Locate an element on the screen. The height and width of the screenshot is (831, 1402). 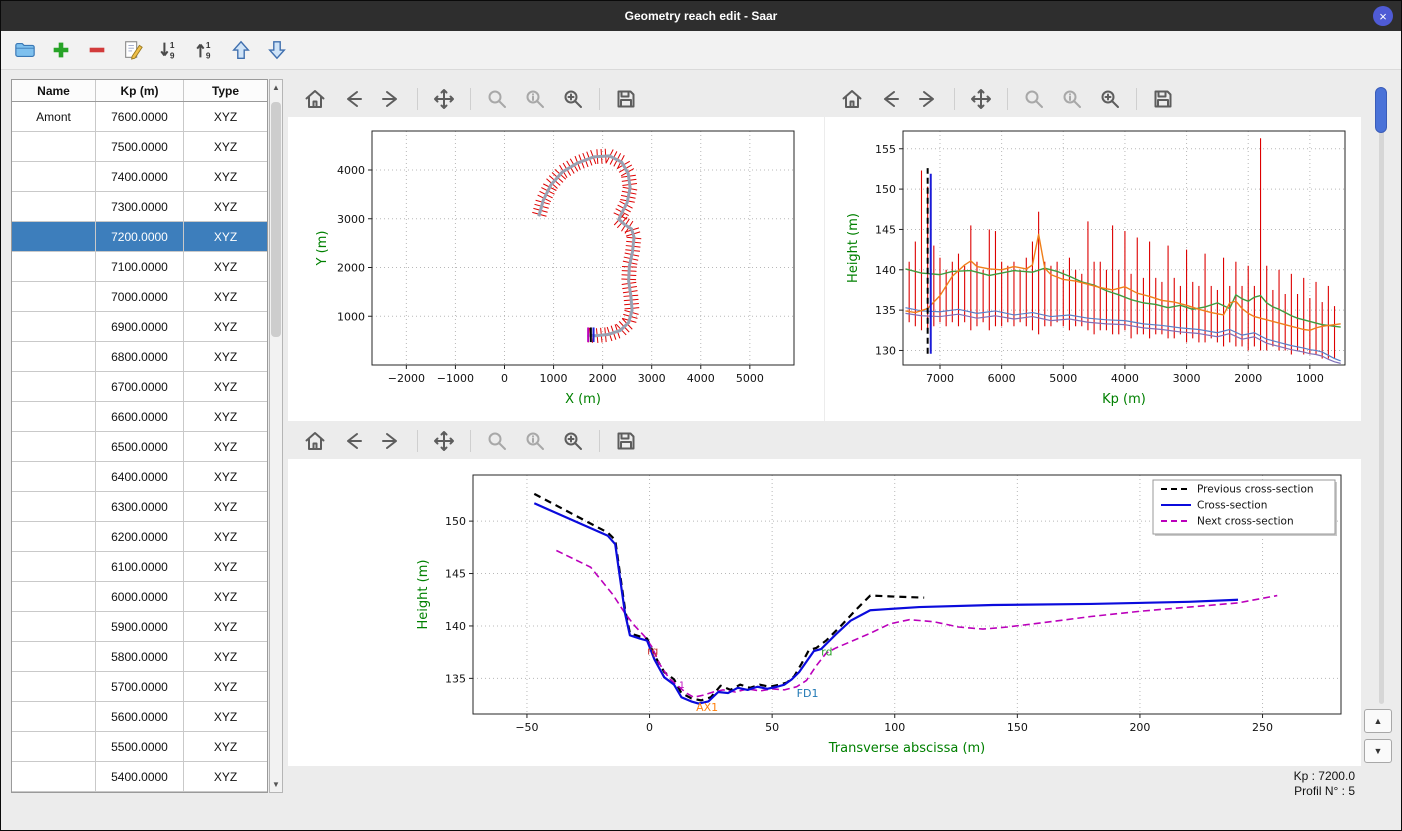
table-row-selected: 7200.0000 XYZ is located at coordinates (139, 237).